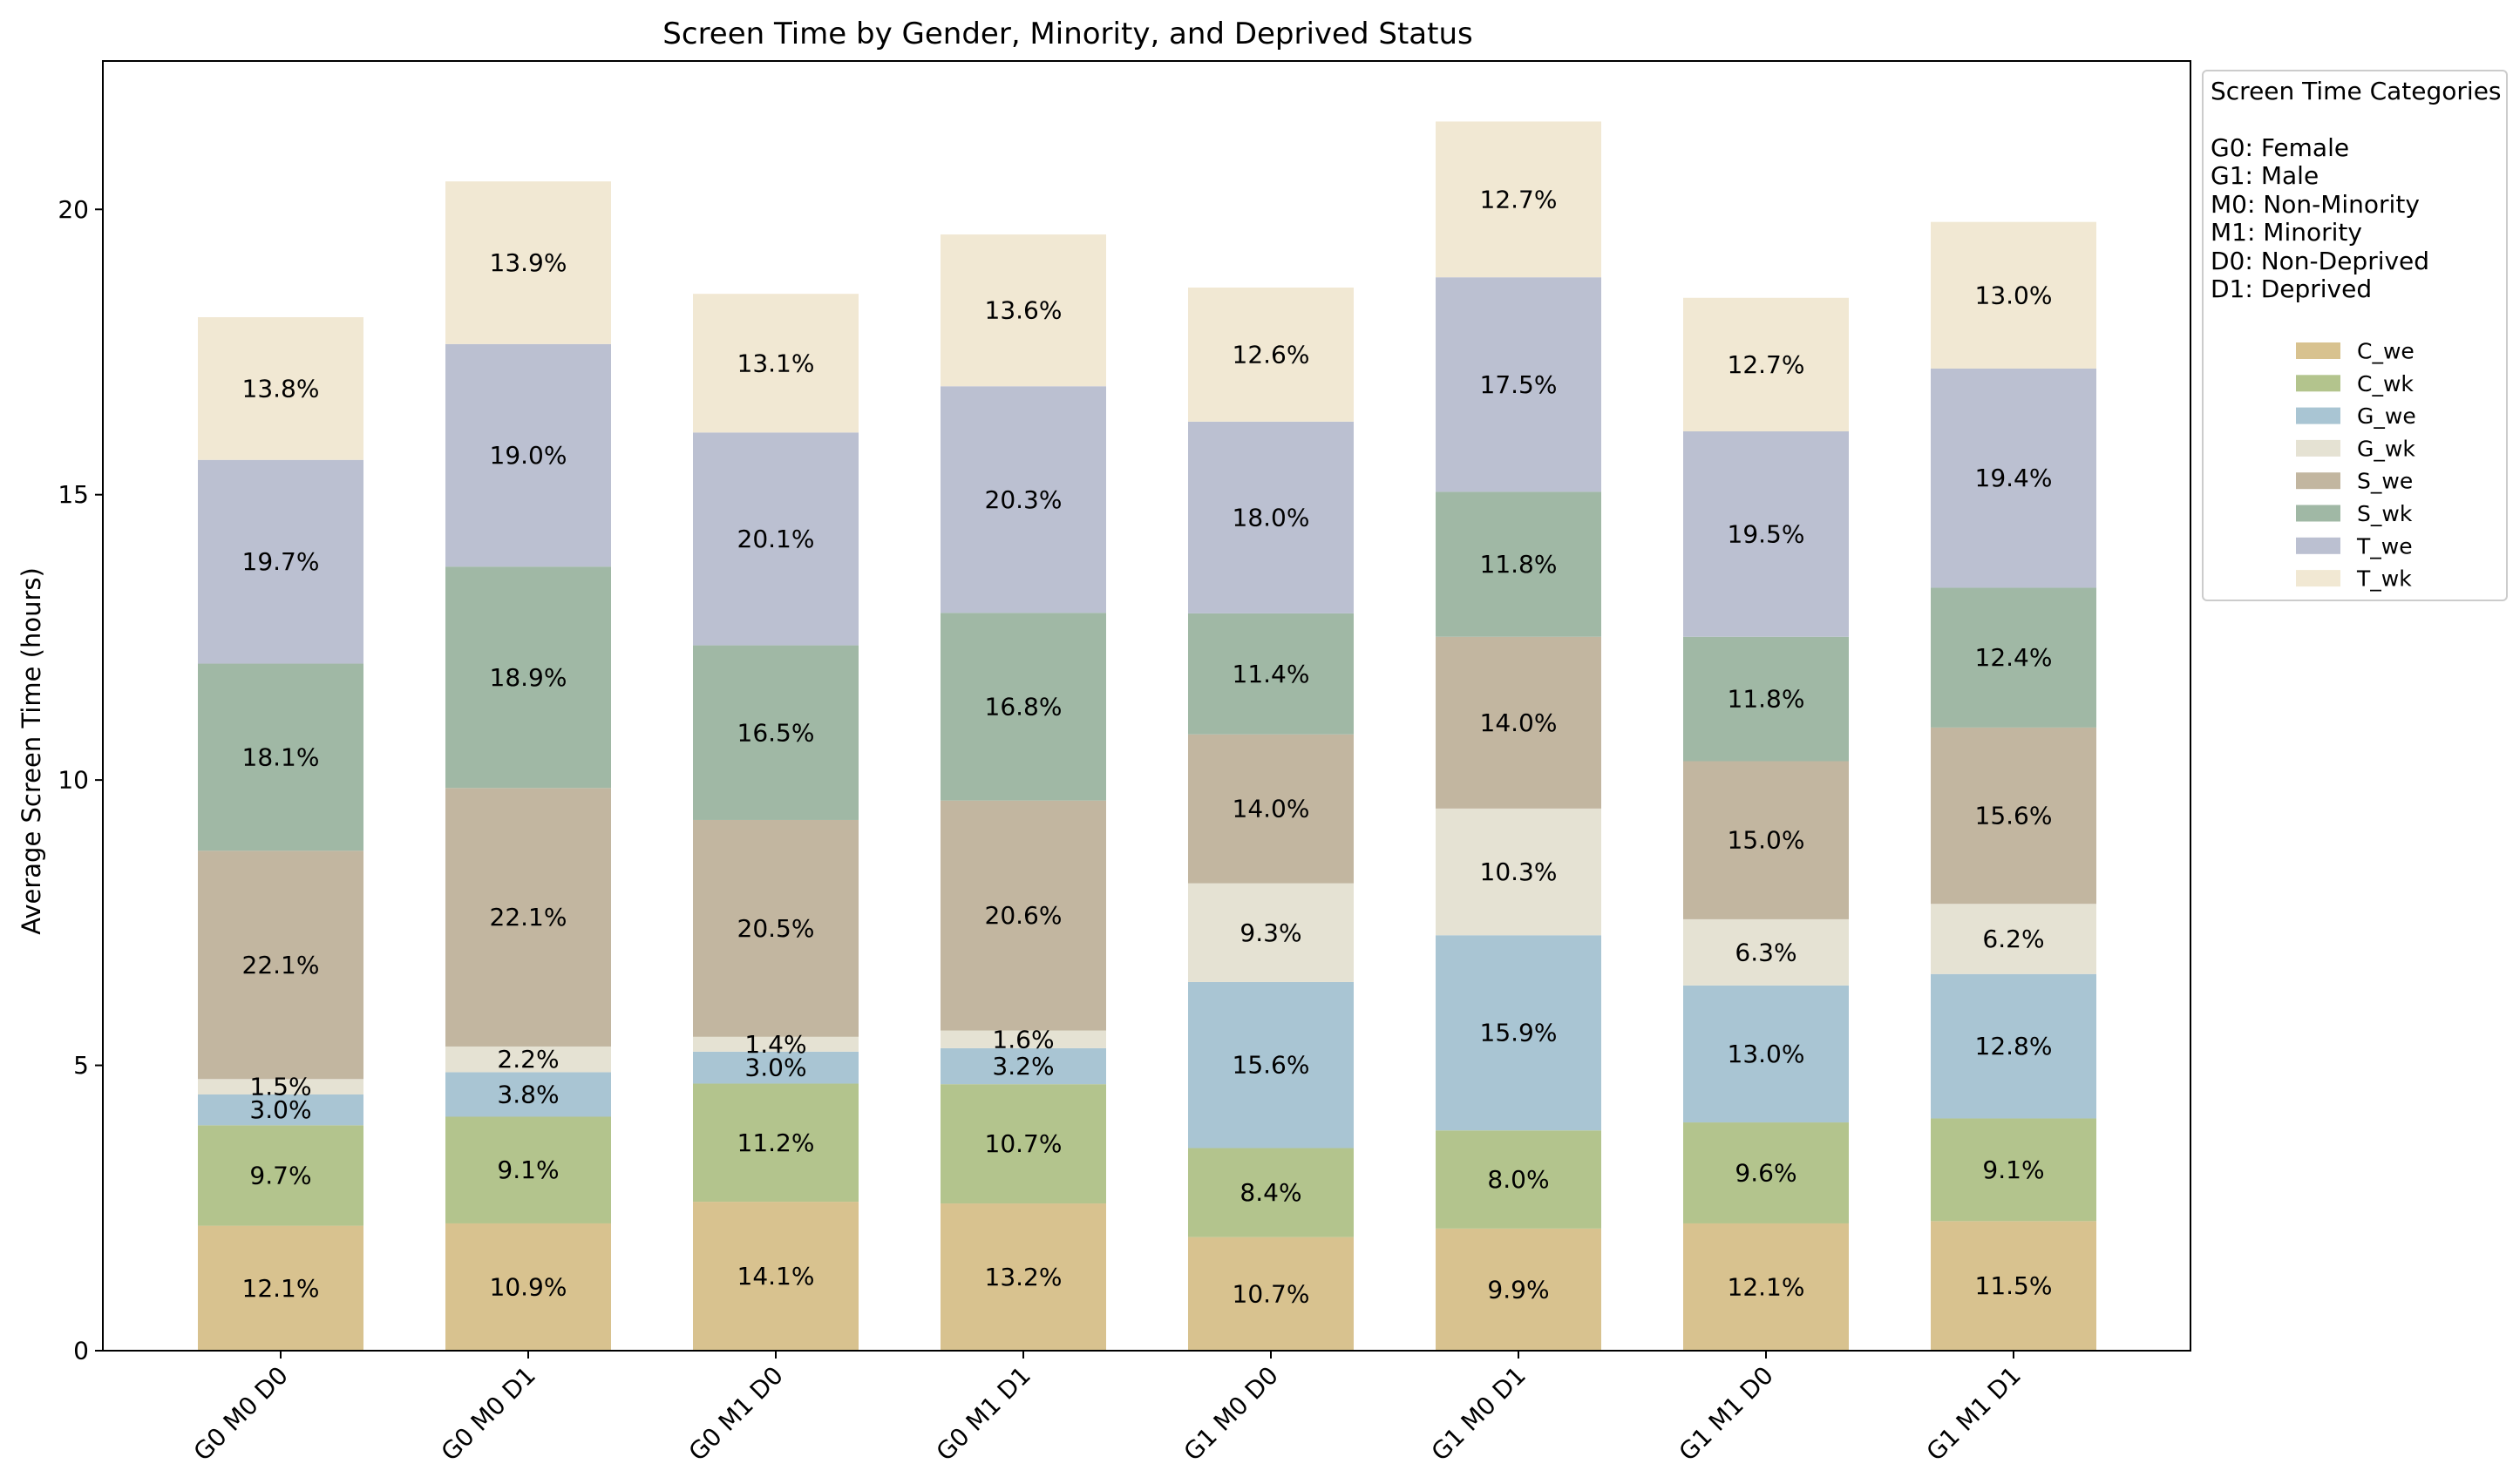 The image size is (2513, 1484). I want to click on bar-segment-c-we-g0-m0-d1, so click(528, 1287).